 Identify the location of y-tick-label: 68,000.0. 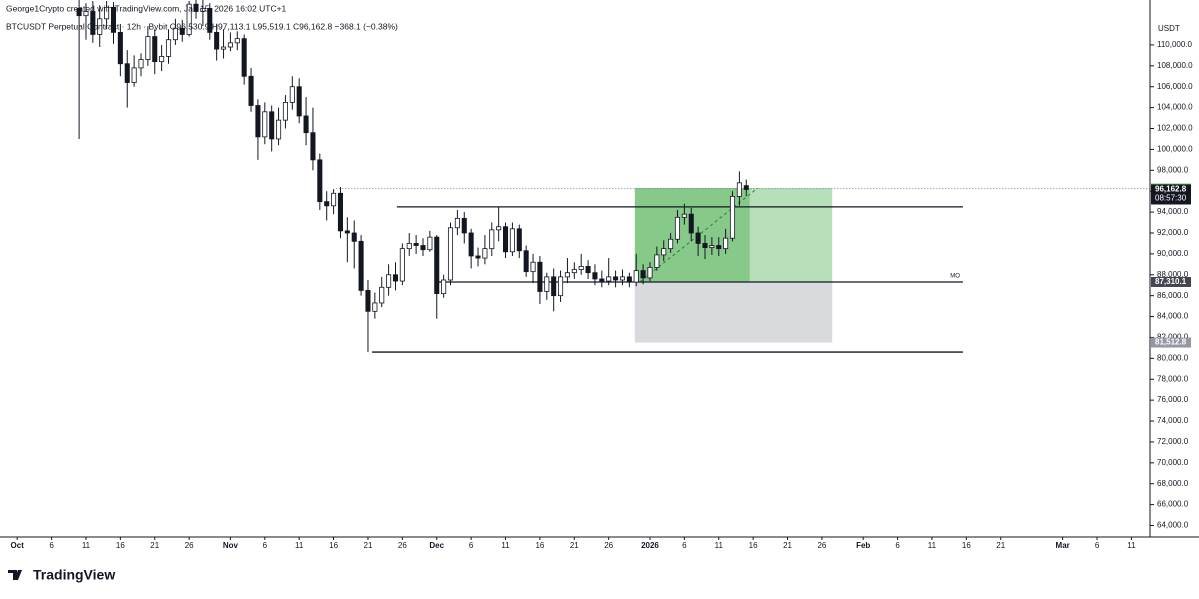
(1173, 483).